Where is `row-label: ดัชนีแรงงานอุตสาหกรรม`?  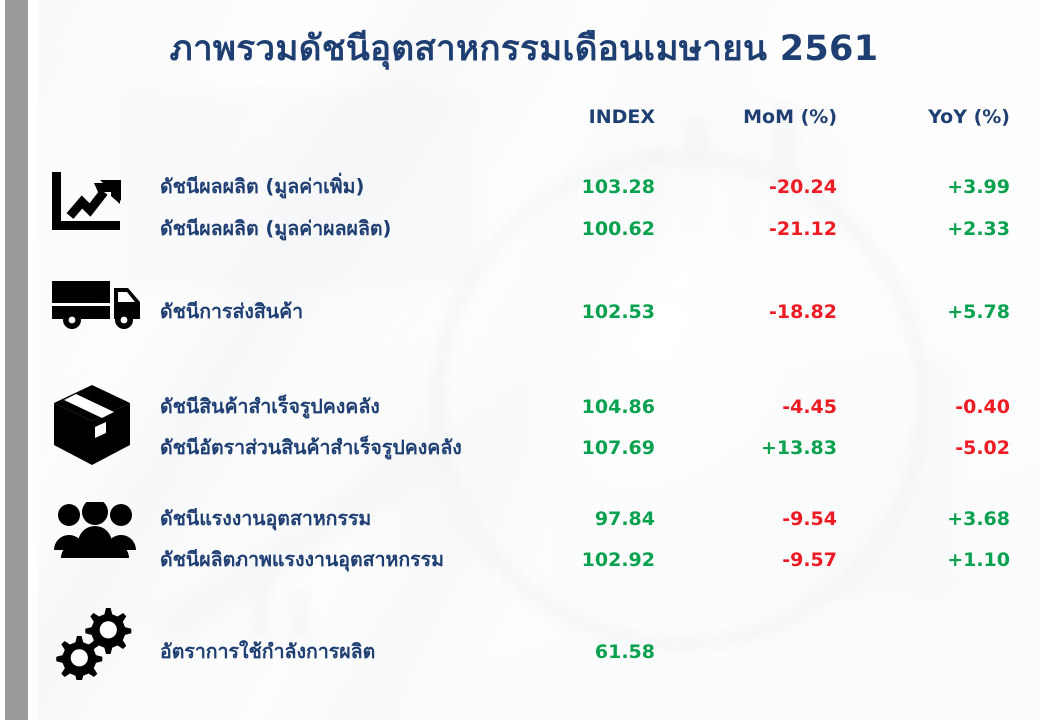 row-label: ดัชนีแรงงานอุตสาหกรรม is located at coordinates (266, 518).